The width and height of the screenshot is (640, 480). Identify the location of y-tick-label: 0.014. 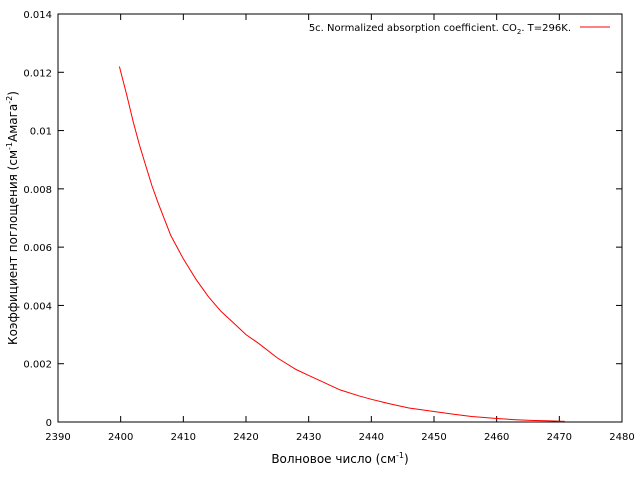
(37, 15).